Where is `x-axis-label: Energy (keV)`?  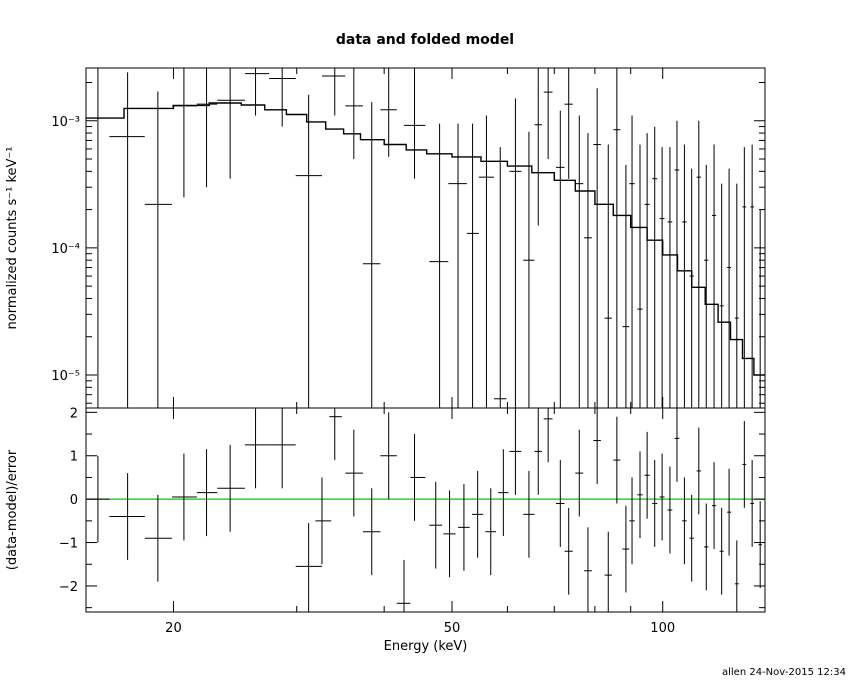 x-axis-label: Energy (keV) is located at coordinates (426, 646).